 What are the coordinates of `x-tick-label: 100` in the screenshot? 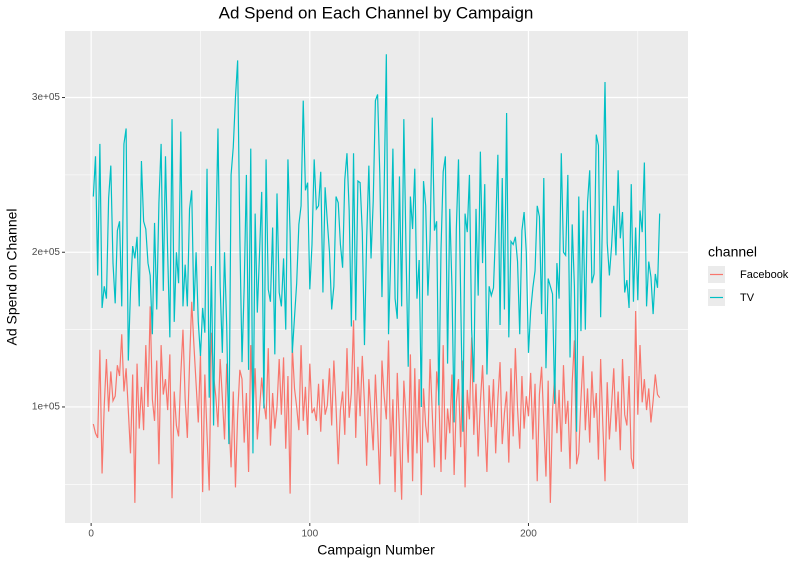 It's located at (309, 534).